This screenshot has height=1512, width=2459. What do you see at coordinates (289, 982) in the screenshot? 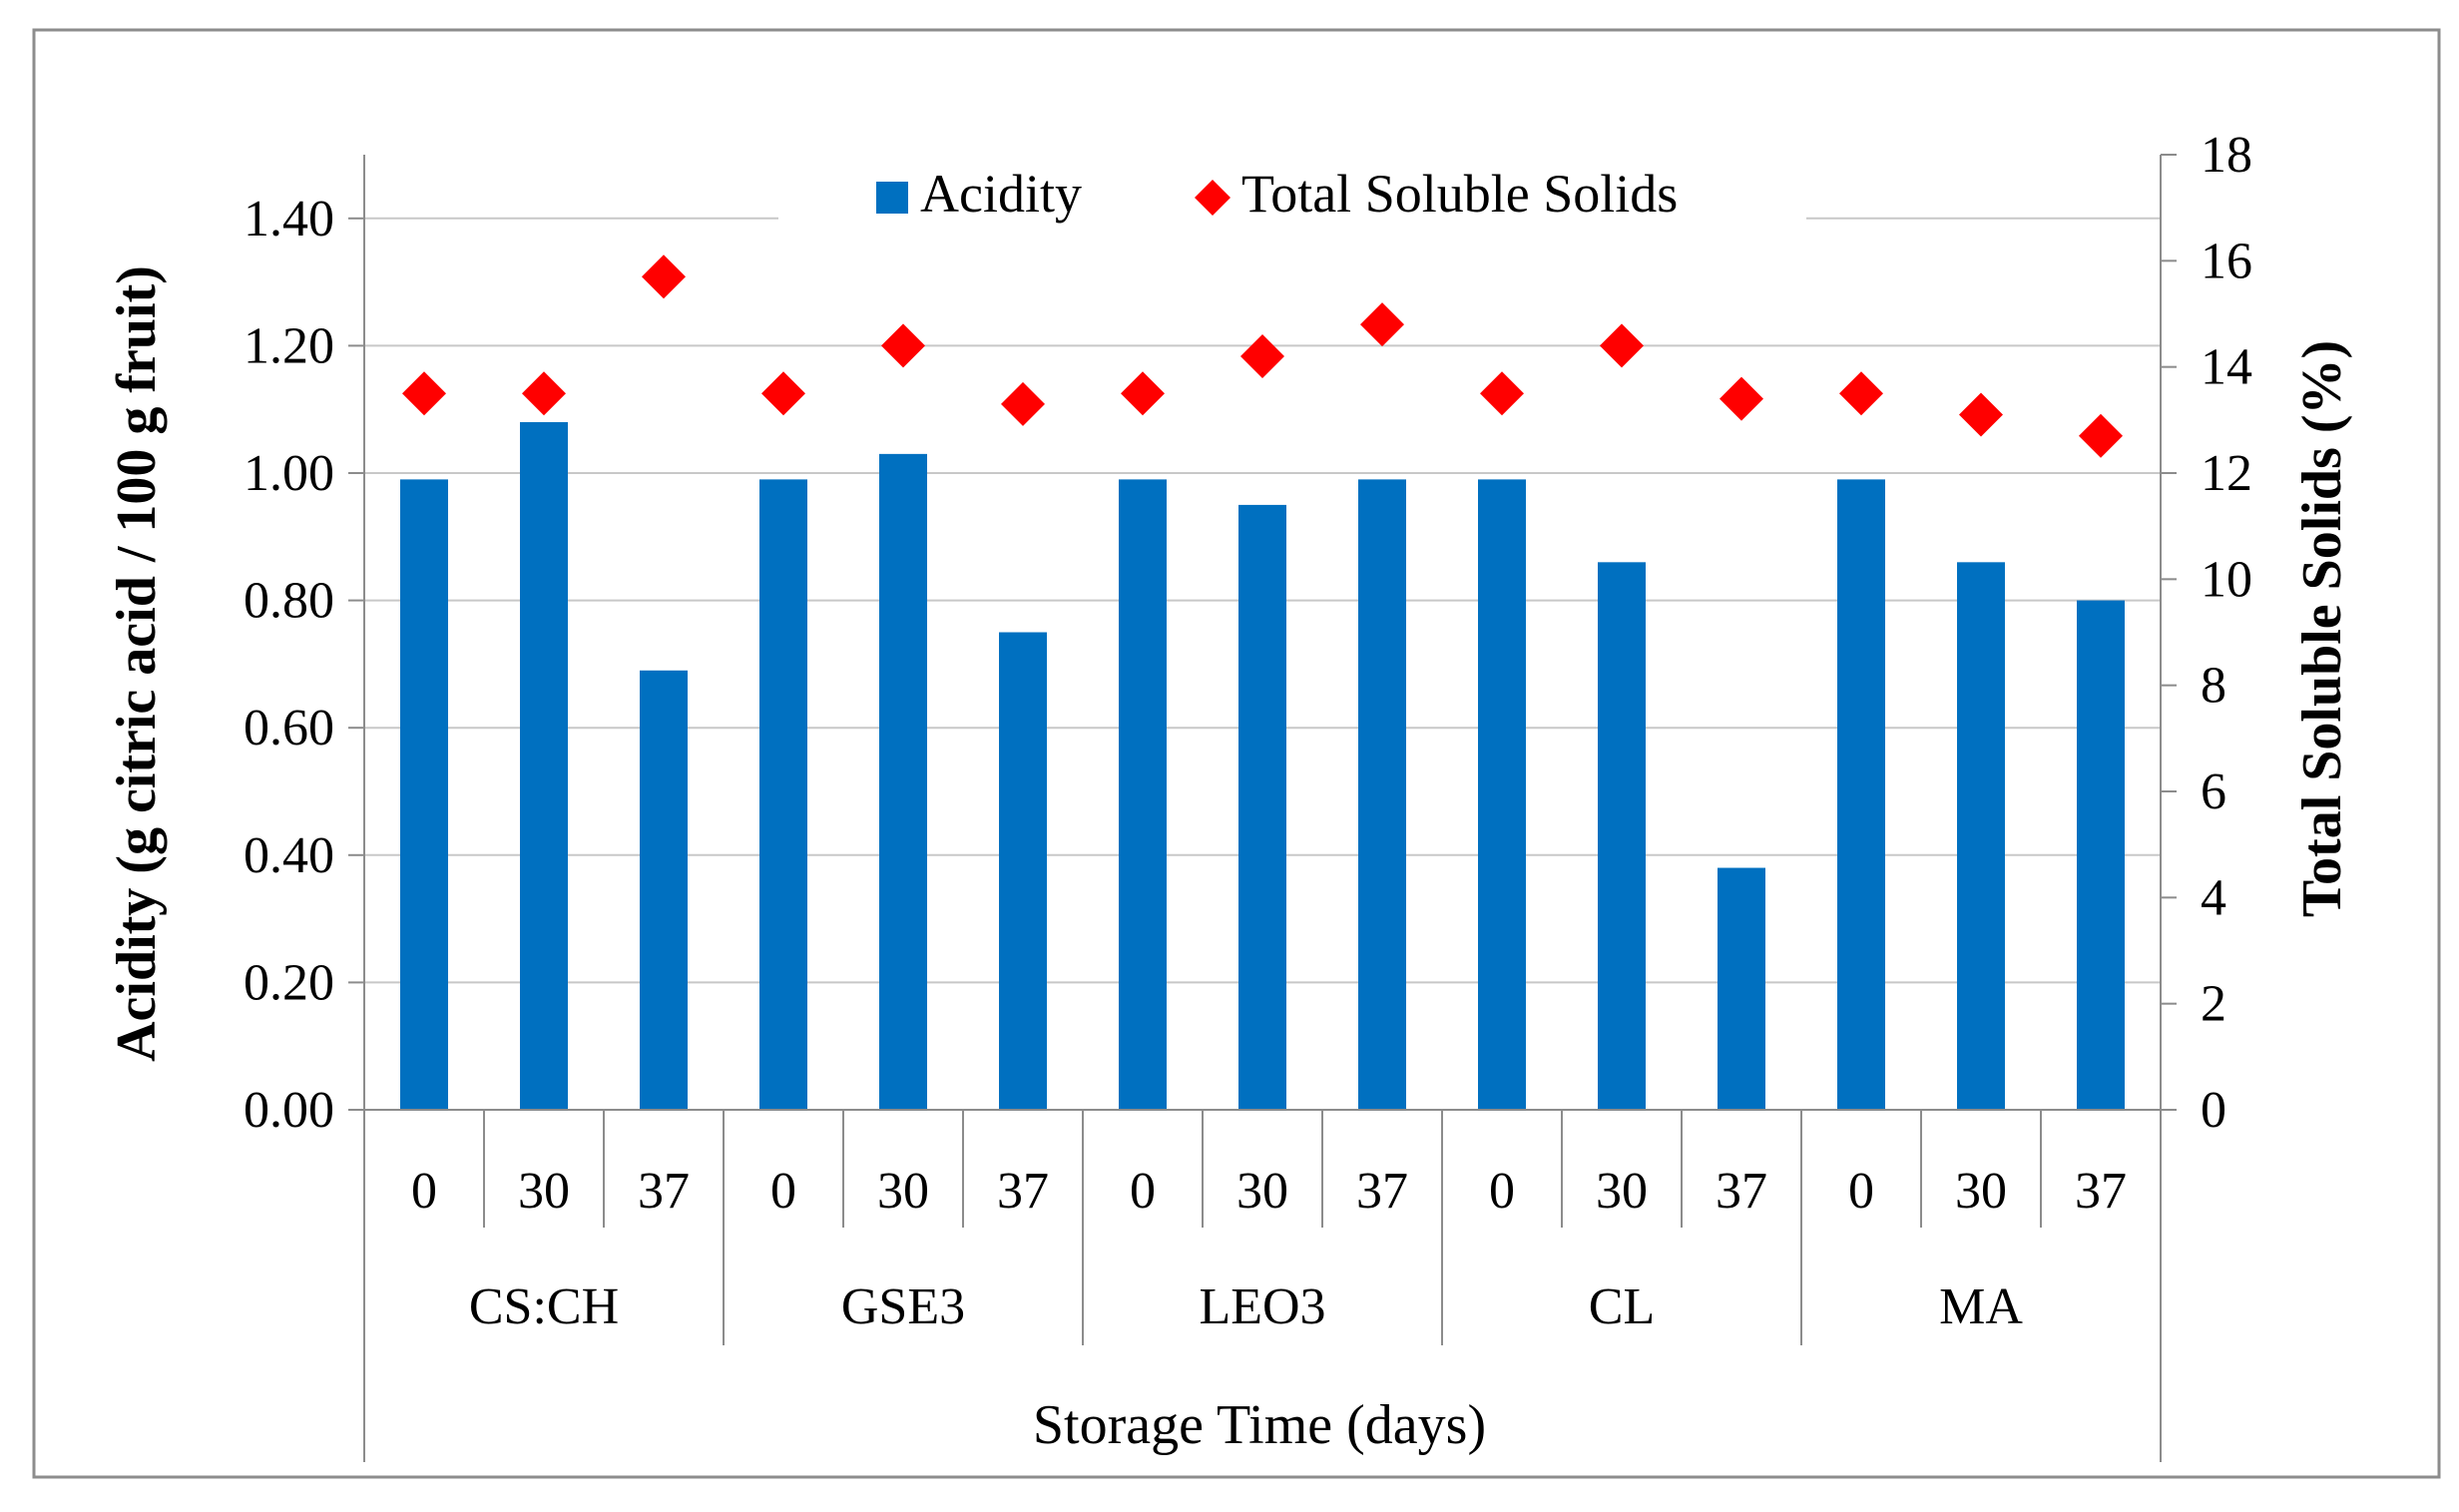
I see `y-tick-label: 0.20` at bounding box center [289, 982].